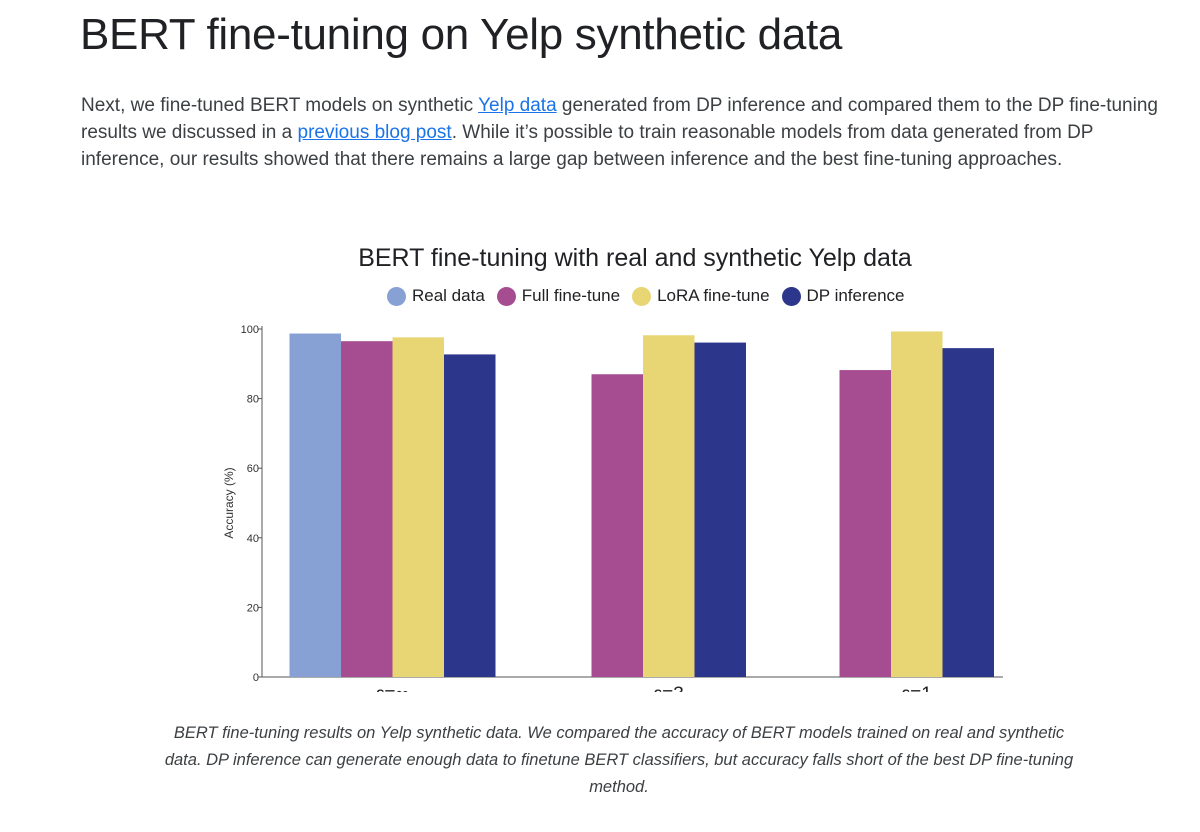  What do you see at coordinates (461, 34) in the screenshot?
I see `article-title: BERT fine-tuning on Yelp synthetic data` at bounding box center [461, 34].